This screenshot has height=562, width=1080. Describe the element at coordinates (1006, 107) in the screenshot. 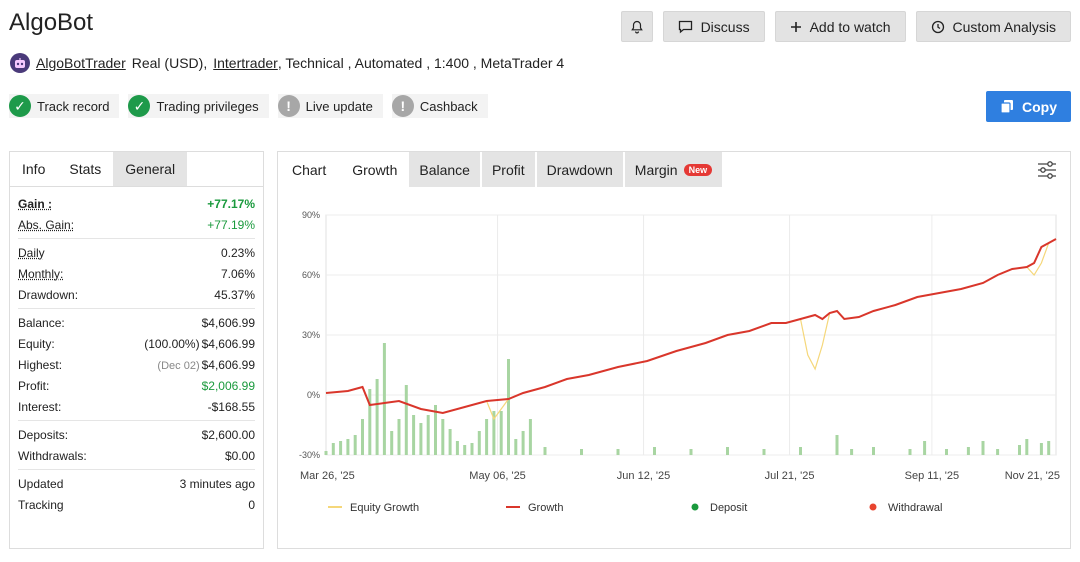

I see `copy-icon` at that location.